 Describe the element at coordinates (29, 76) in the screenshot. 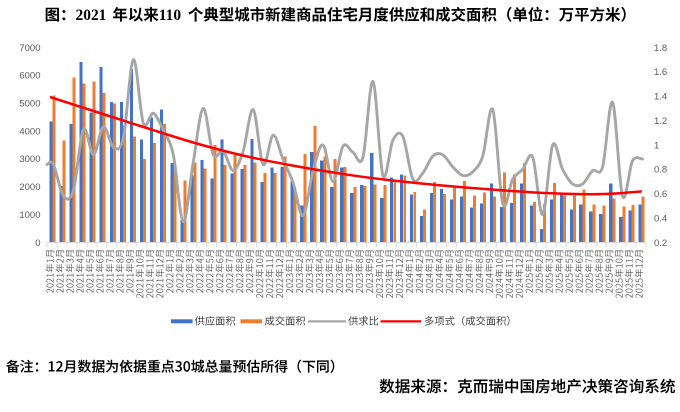

I see `svg-text: 6000` at that location.